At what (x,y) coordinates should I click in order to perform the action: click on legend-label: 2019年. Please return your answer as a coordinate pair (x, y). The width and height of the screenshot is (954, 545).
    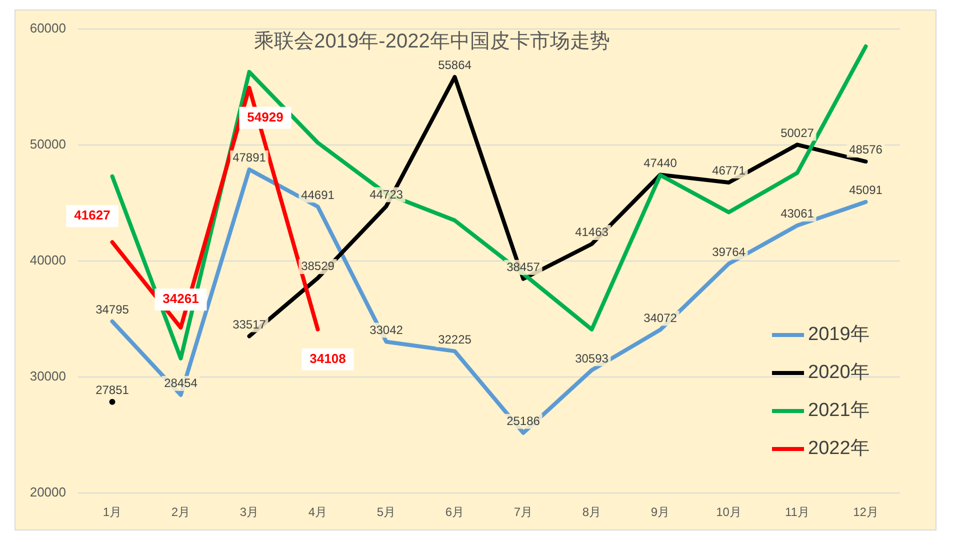
    Looking at the image, I should click on (839, 335).